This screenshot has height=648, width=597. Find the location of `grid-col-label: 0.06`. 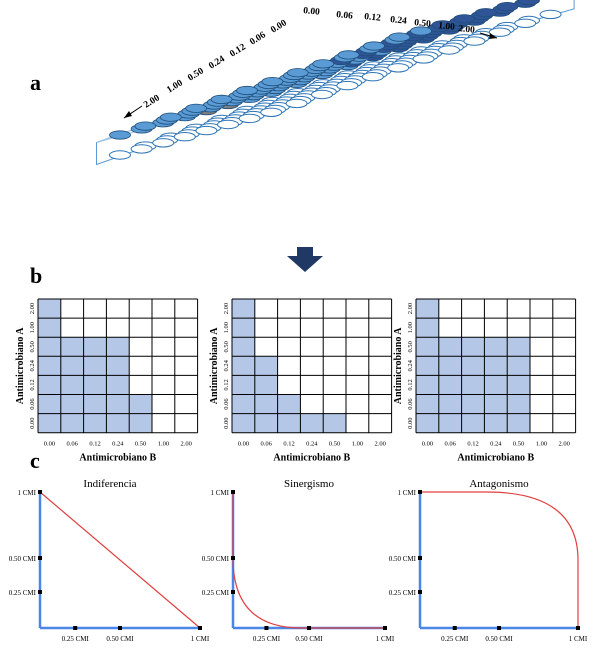

grid-col-label: 0.06 is located at coordinates (451, 444).